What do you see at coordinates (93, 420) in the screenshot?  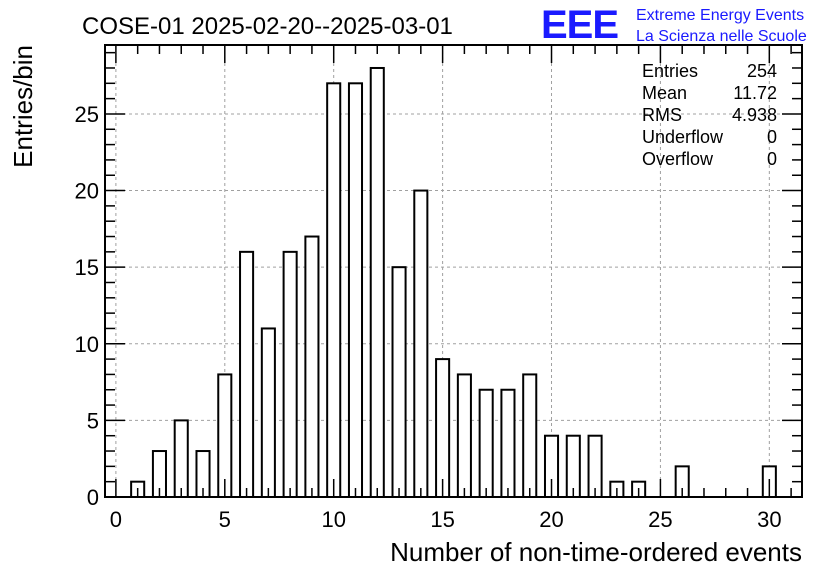 I see `y-tick-label: 5` at bounding box center [93, 420].